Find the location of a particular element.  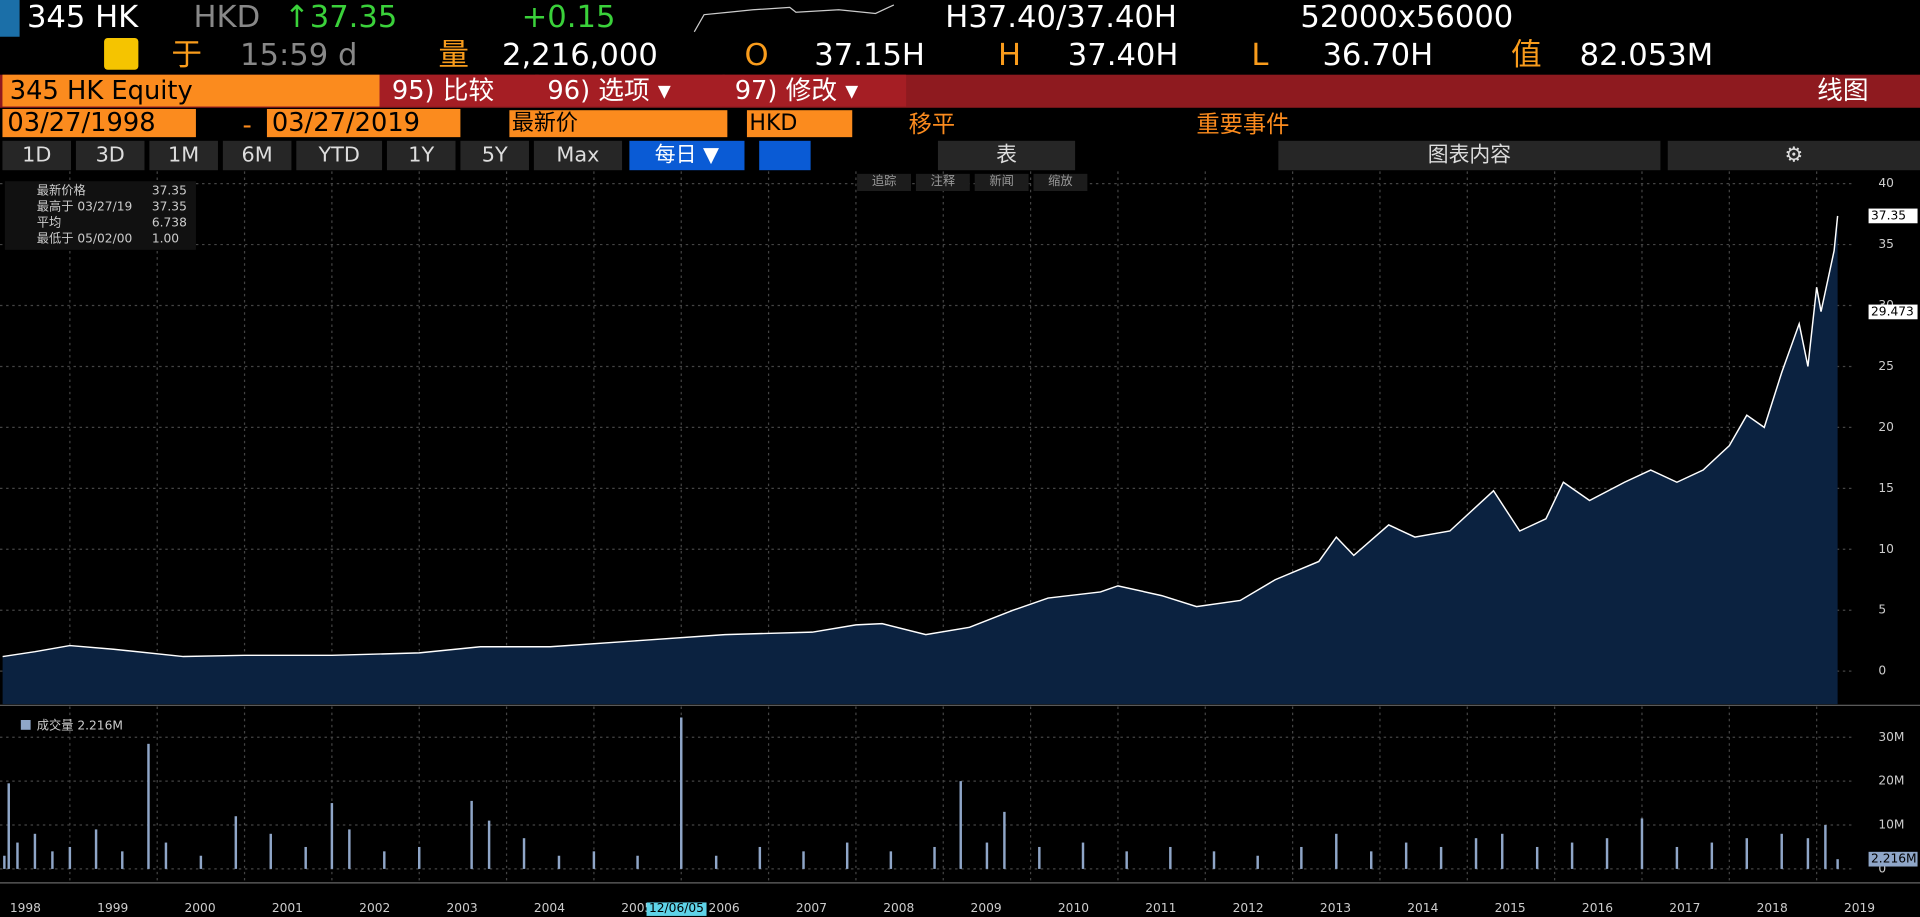

currency-select: HKD is located at coordinates (799, 124).